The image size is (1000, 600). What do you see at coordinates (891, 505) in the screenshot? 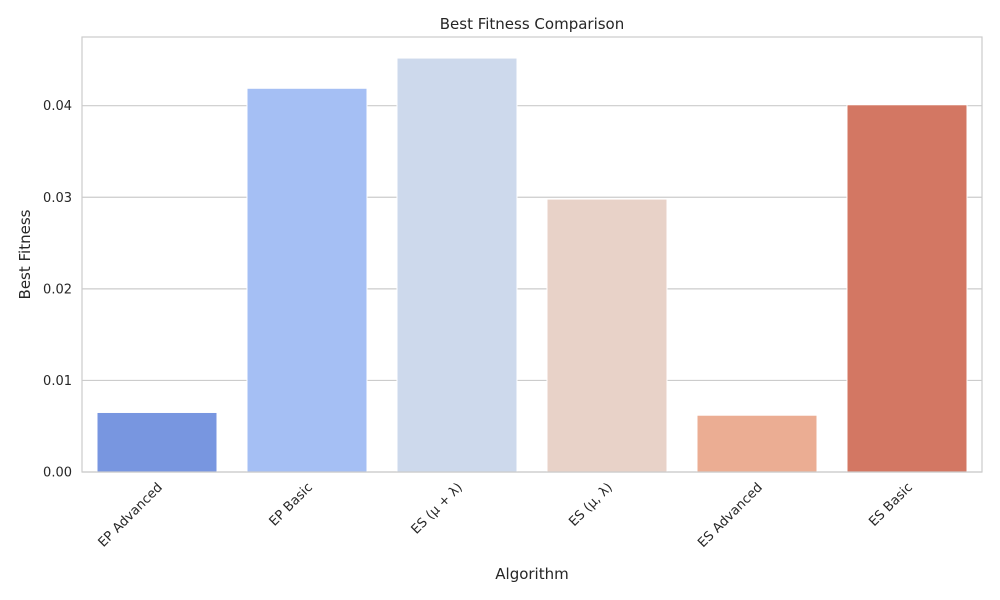
I see `x-tick-label: ES Basic` at bounding box center [891, 505].